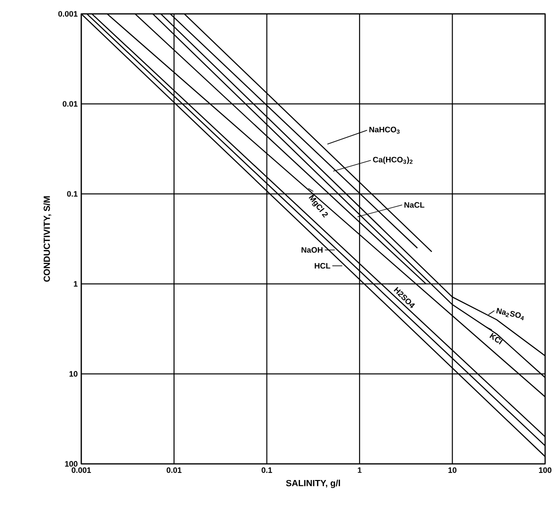 This screenshot has width=555, height=511. Describe the element at coordinates (47, 239) in the screenshot. I see `y-axis-title: CONDUCTIVITY, S/M` at that location.